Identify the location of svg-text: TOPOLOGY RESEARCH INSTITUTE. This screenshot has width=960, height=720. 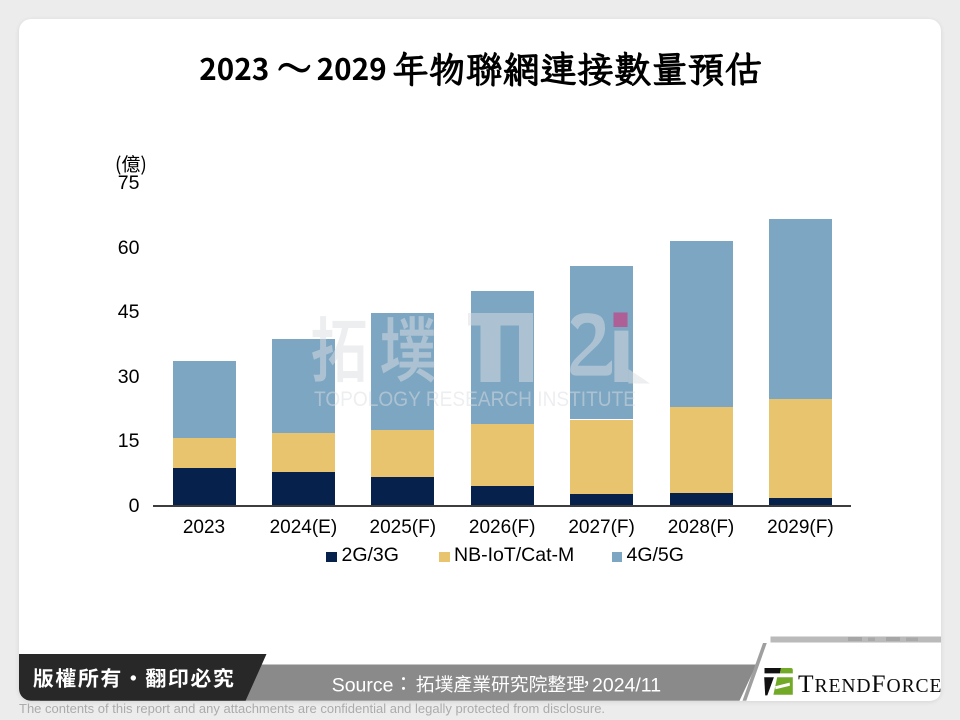
(475, 399).